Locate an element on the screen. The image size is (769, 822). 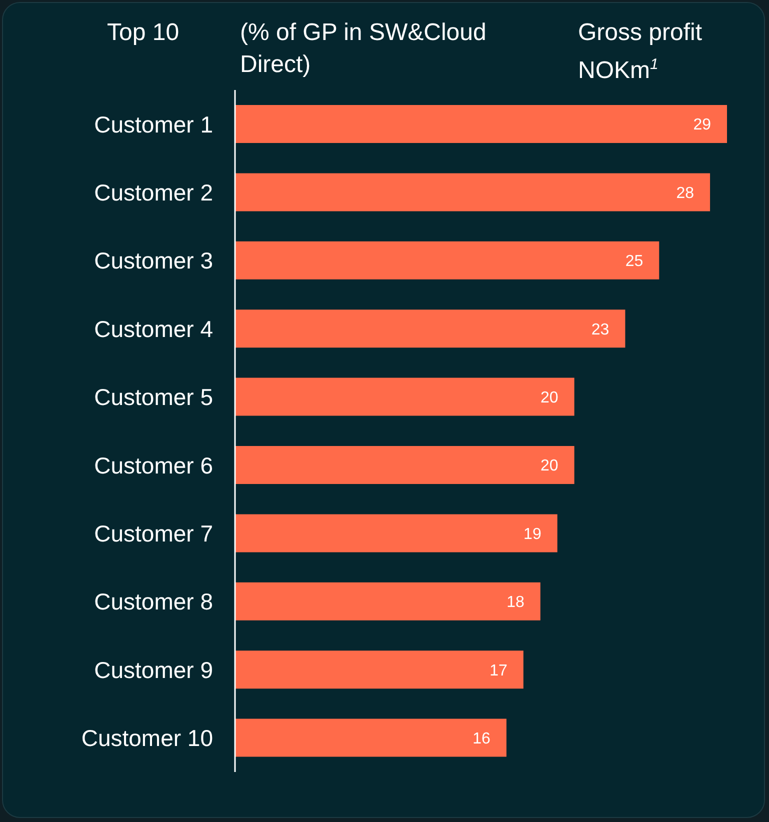
y-axis-title: Top 10 is located at coordinates (143, 33).